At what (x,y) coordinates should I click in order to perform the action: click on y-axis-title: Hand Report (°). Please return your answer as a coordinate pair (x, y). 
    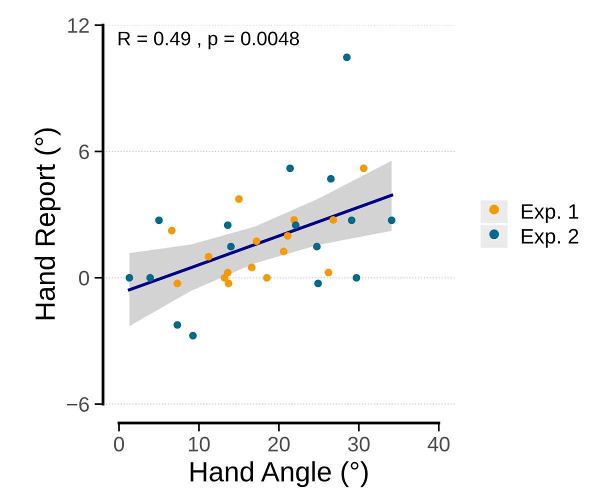
    Looking at the image, I should click on (47, 224).